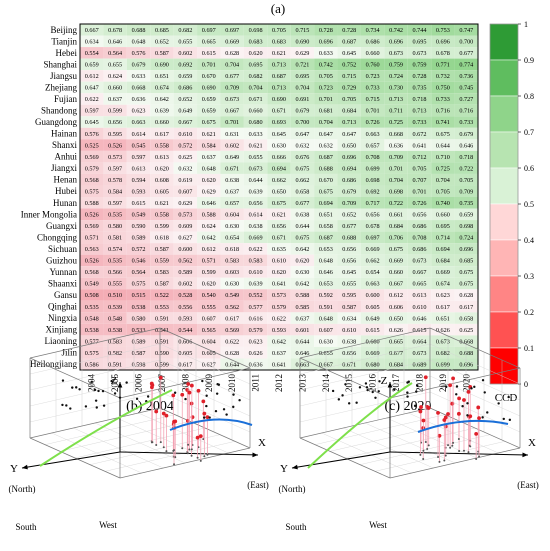 The width and height of the screenshot is (550, 551). I want to click on heatmap-value: 0.644, so click(443, 145).